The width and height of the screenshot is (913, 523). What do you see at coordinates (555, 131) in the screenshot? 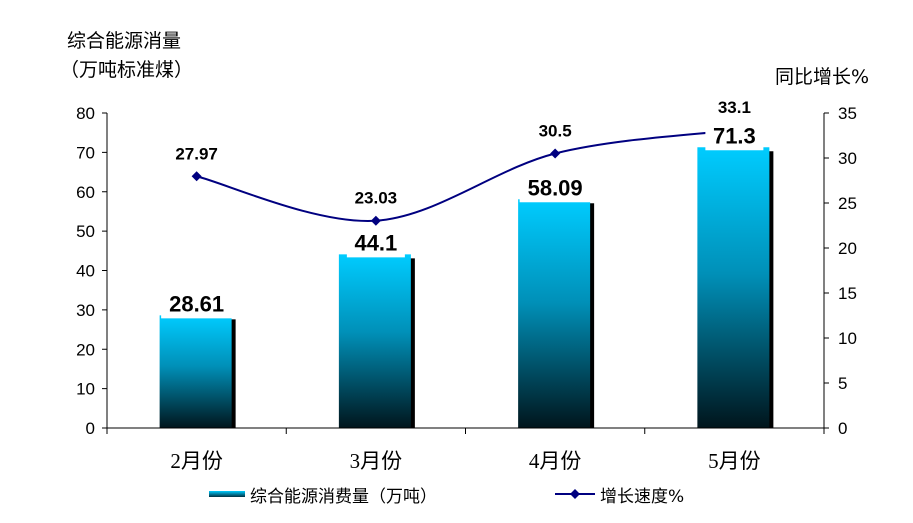
I see `growth-value-label: 30.5` at bounding box center [555, 131].